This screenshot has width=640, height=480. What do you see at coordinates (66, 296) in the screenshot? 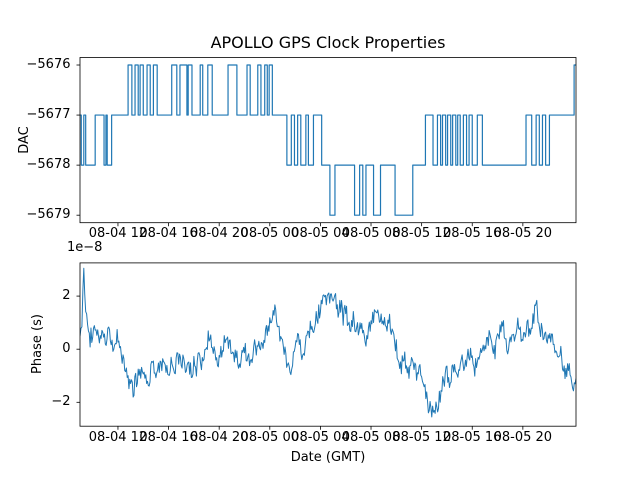
I see `y-tick-label: 2` at bounding box center [66, 296].